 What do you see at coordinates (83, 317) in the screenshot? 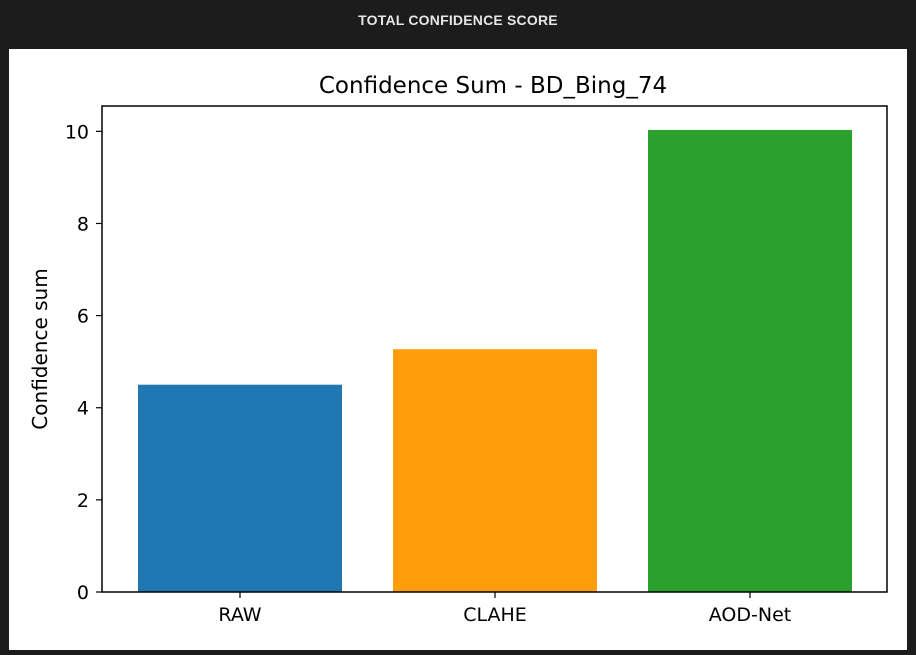
I see `y-tick-label: 6` at bounding box center [83, 317].